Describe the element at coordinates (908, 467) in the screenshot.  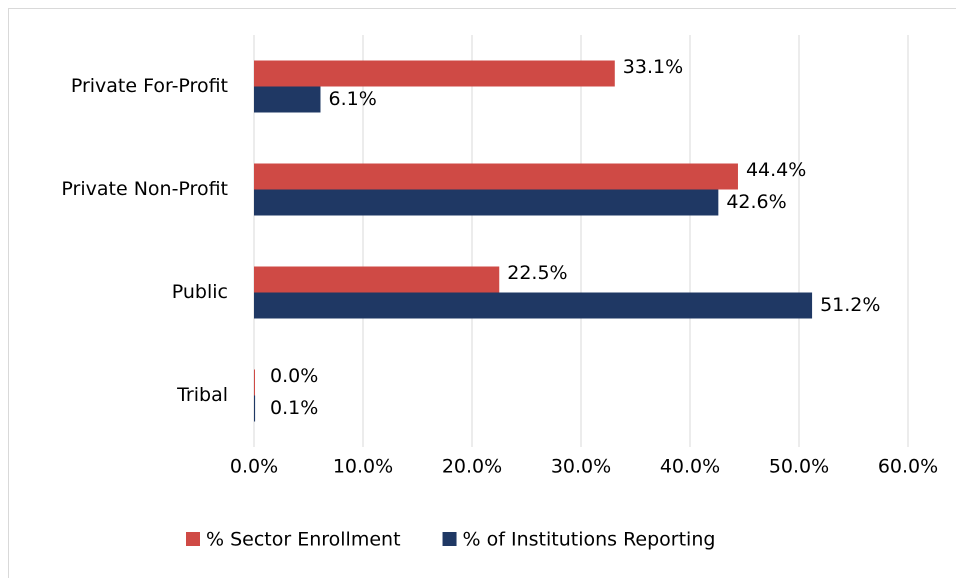
I see `x-tick-label: 60.0%` at that location.